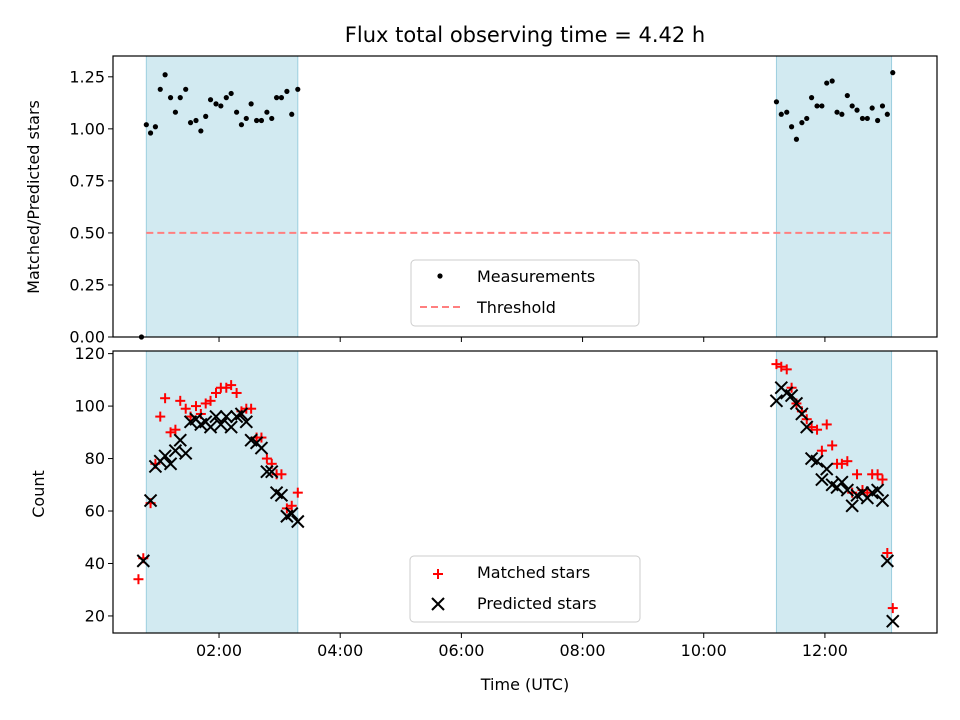  Describe the element at coordinates (219, 650) in the screenshot. I see `x-tick-label: 02:00` at that location.